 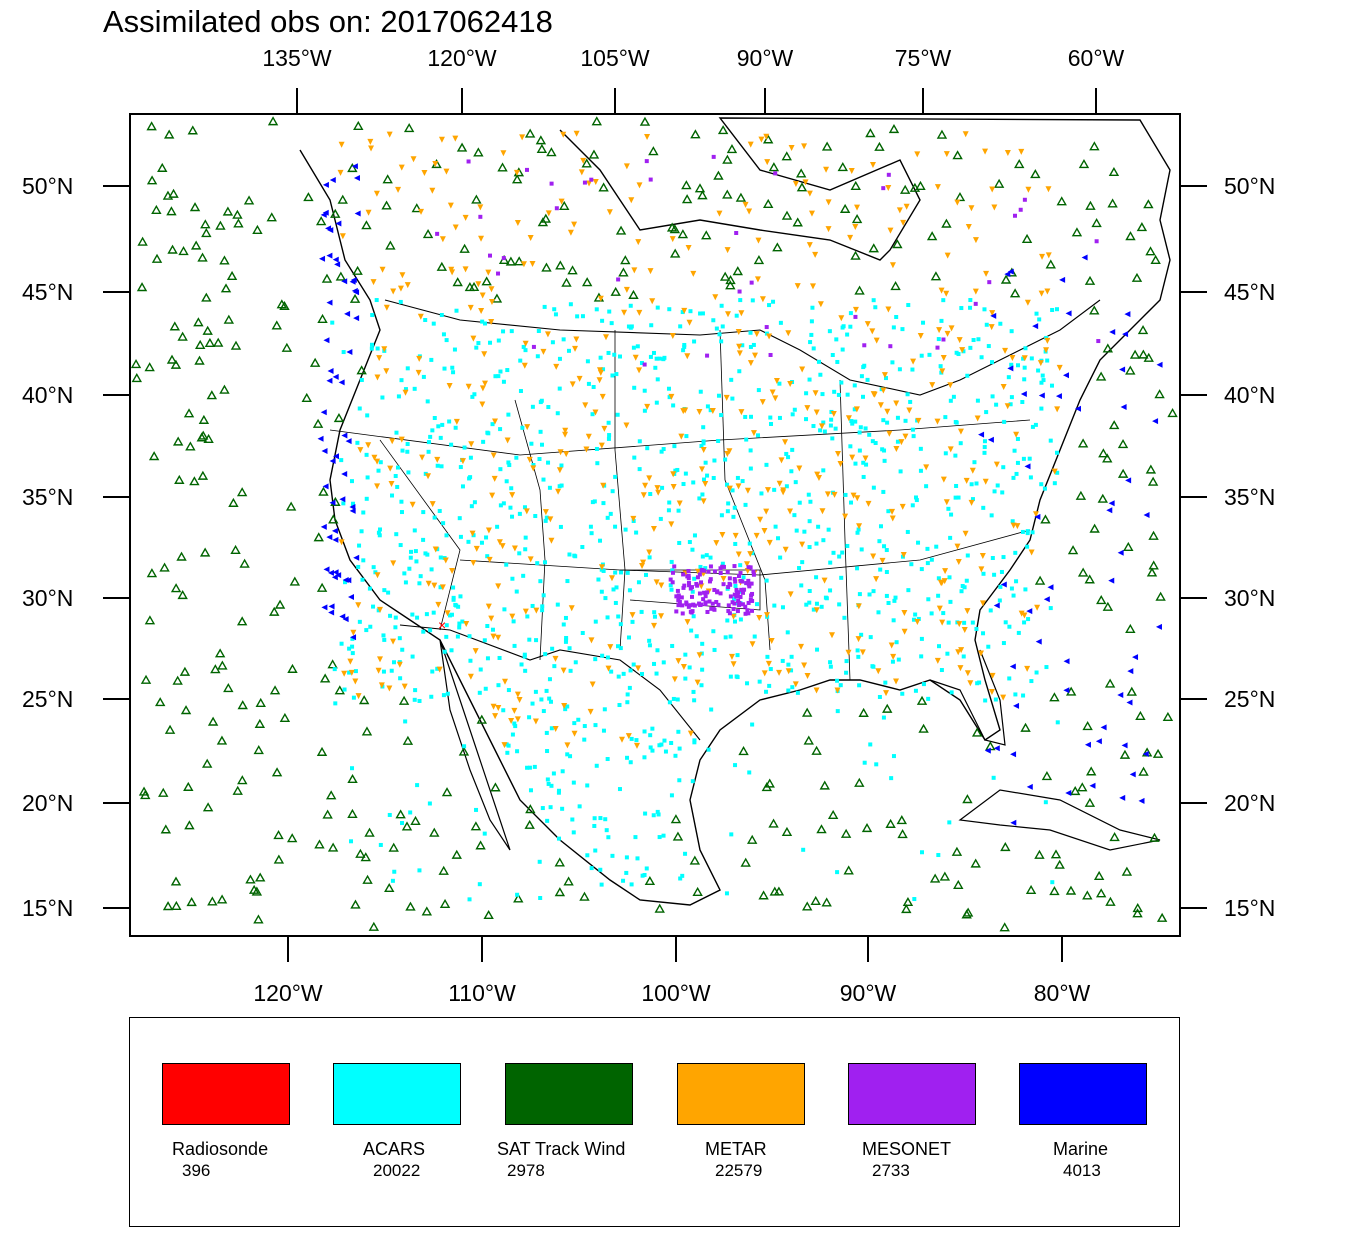 What do you see at coordinates (868, 993) in the screenshot?
I see `bottom-tick-label: 90°W` at bounding box center [868, 993].